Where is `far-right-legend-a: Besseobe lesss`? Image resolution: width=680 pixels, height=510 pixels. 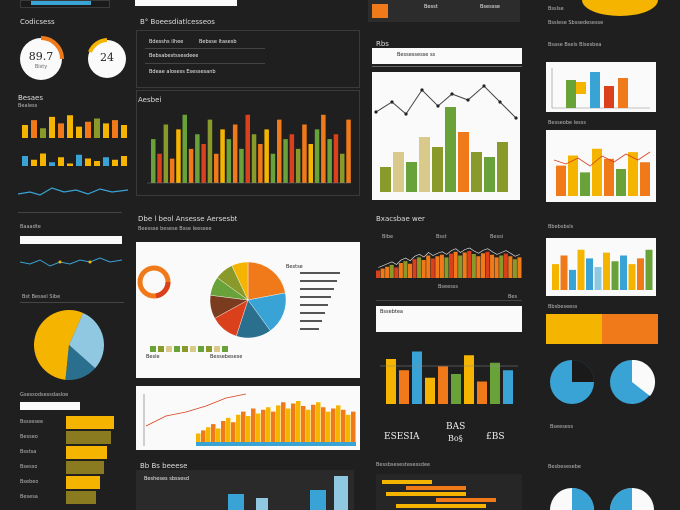
far-right-legend-a: Besseobe lesss is located at coordinates (567, 123).